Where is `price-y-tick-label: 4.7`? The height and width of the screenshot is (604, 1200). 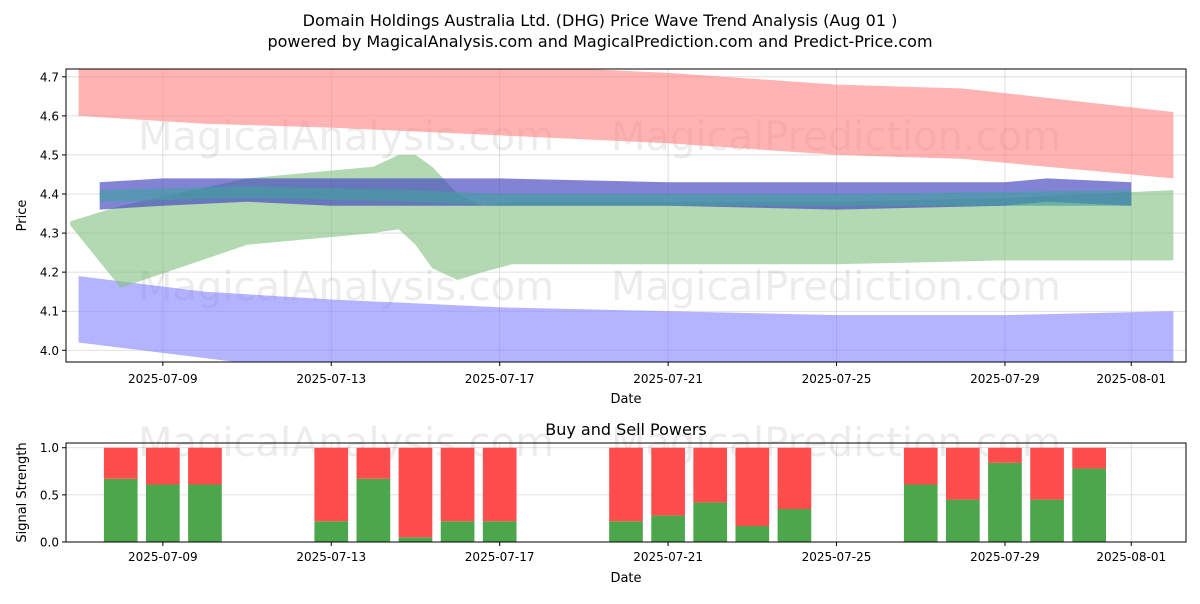 price-y-tick-label: 4.7 is located at coordinates (49, 77).